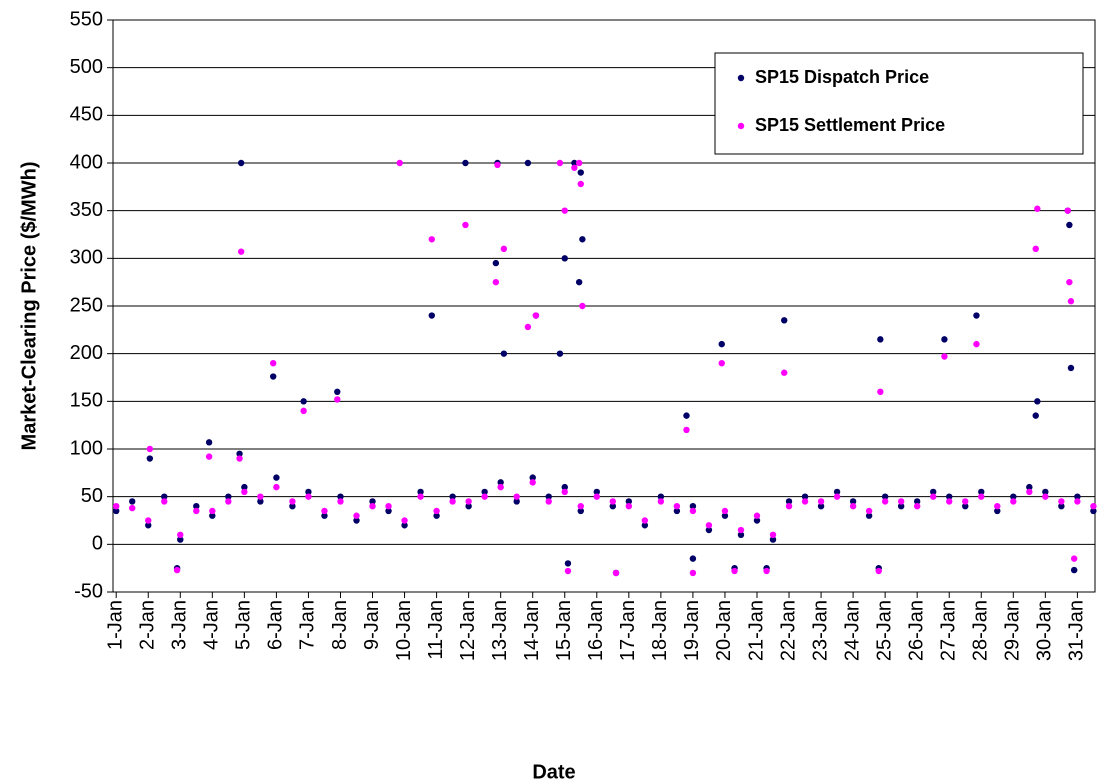 Image resolution: width=1107 pixels, height=784 pixels. What do you see at coordinates (180, 625) in the screenshot?
I see `x-tick-label: 3-Jan` at bounding box center [180, 625].